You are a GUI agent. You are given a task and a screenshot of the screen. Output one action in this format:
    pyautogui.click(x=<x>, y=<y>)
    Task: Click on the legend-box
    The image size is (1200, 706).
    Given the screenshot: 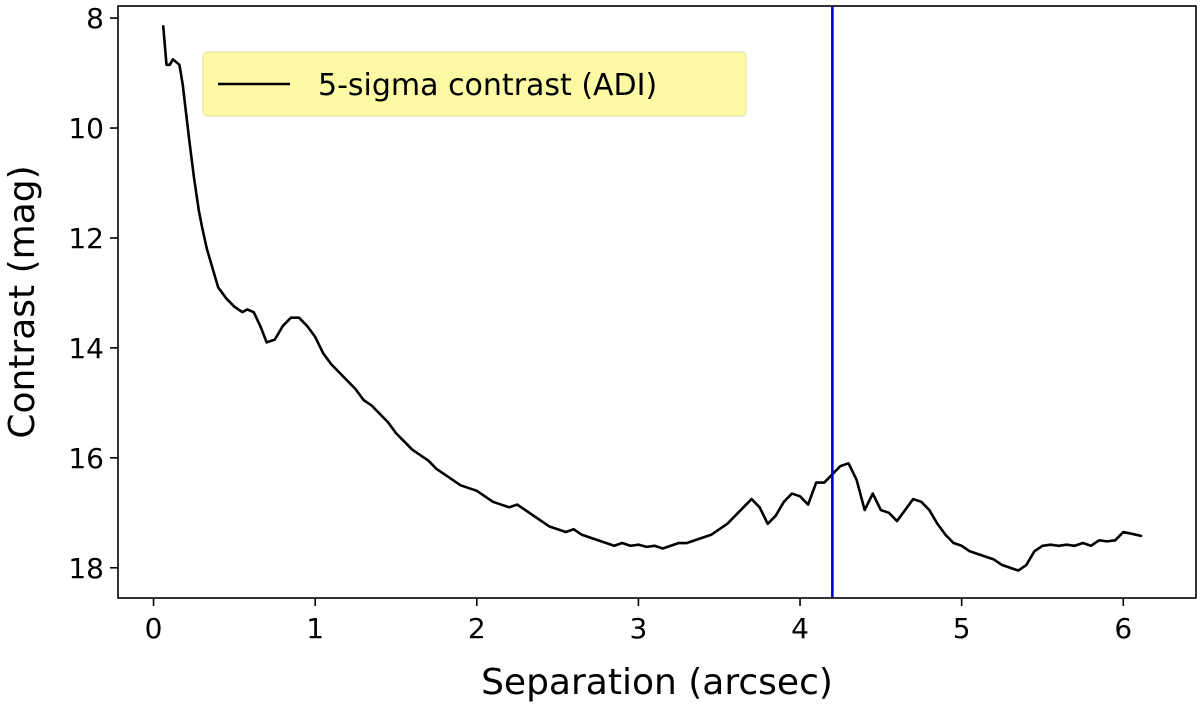 What is the action you would take?
    pyautogui.click(x=474, y=84)
    